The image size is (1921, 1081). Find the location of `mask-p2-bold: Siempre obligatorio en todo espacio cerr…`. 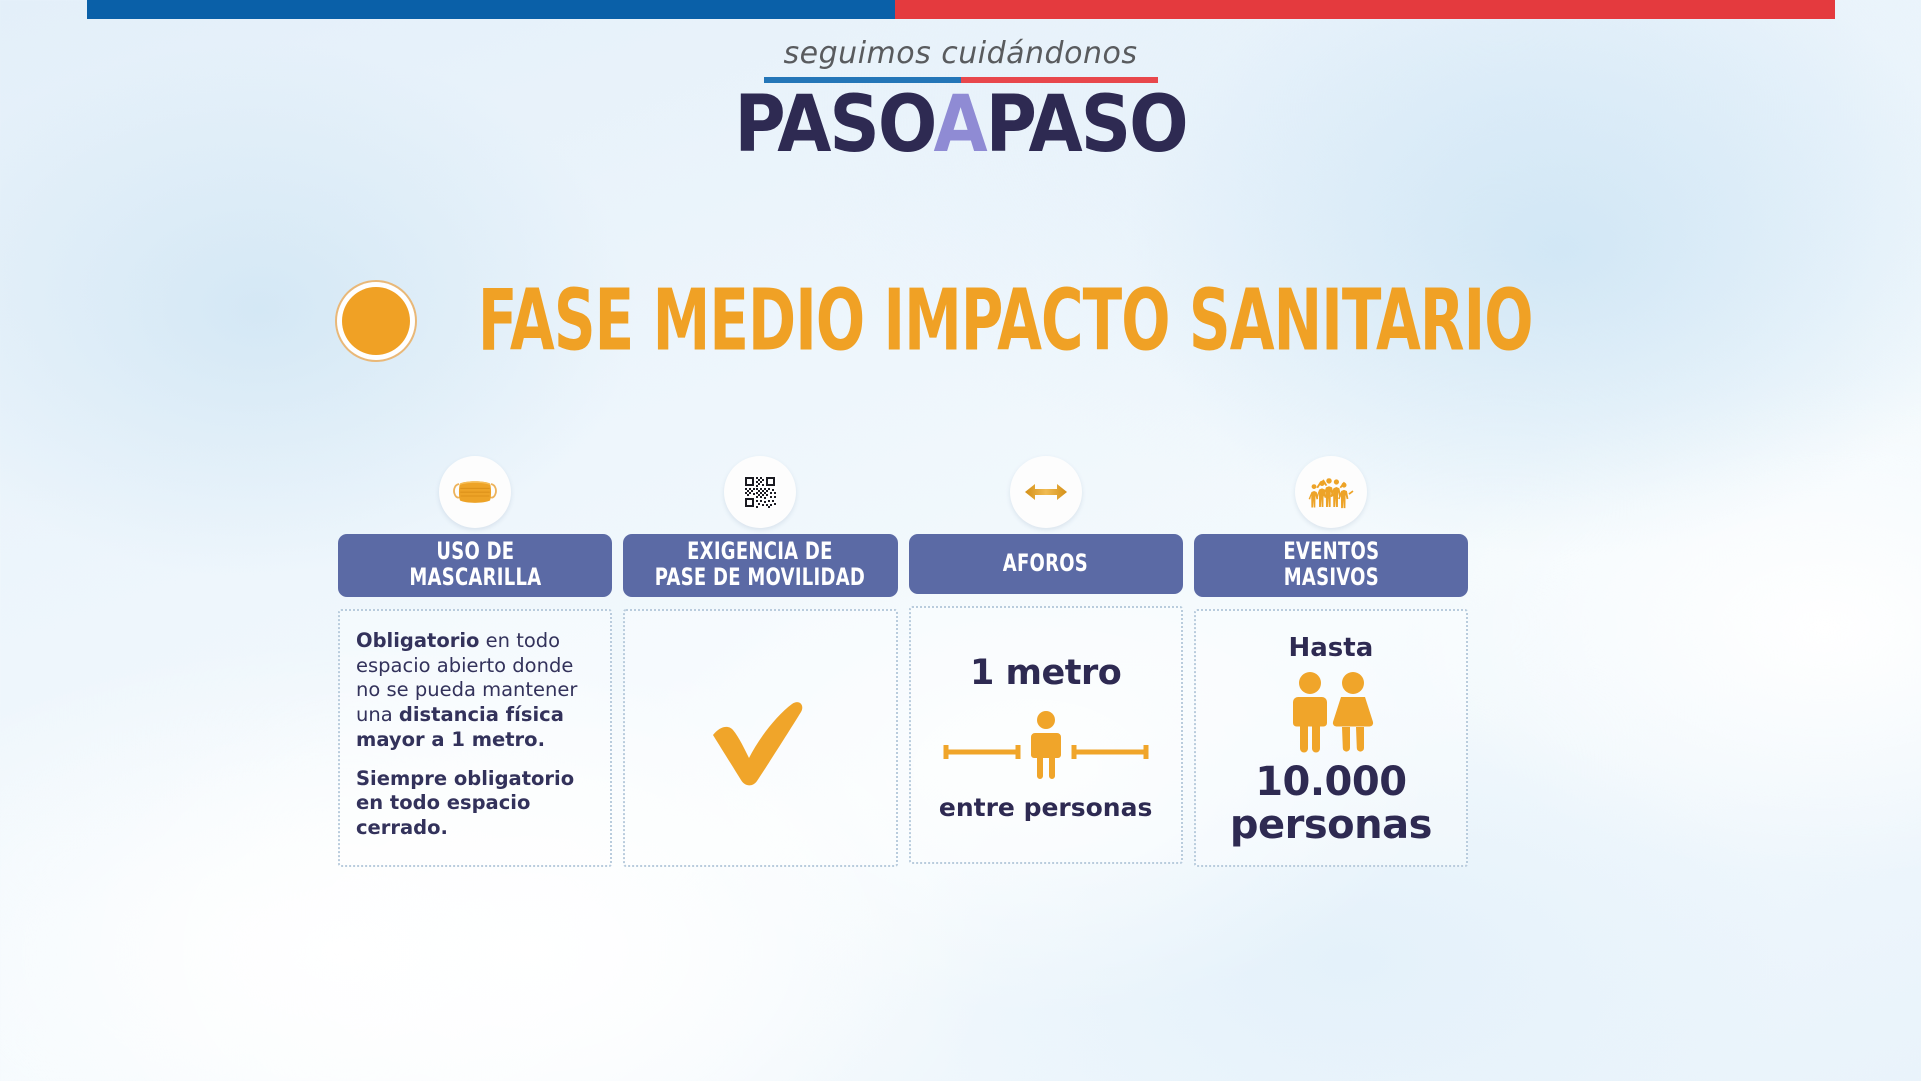

mask-p2-bold: Siempre obligatorio en todo espacio cerr… is located at coordinates (465, 803).